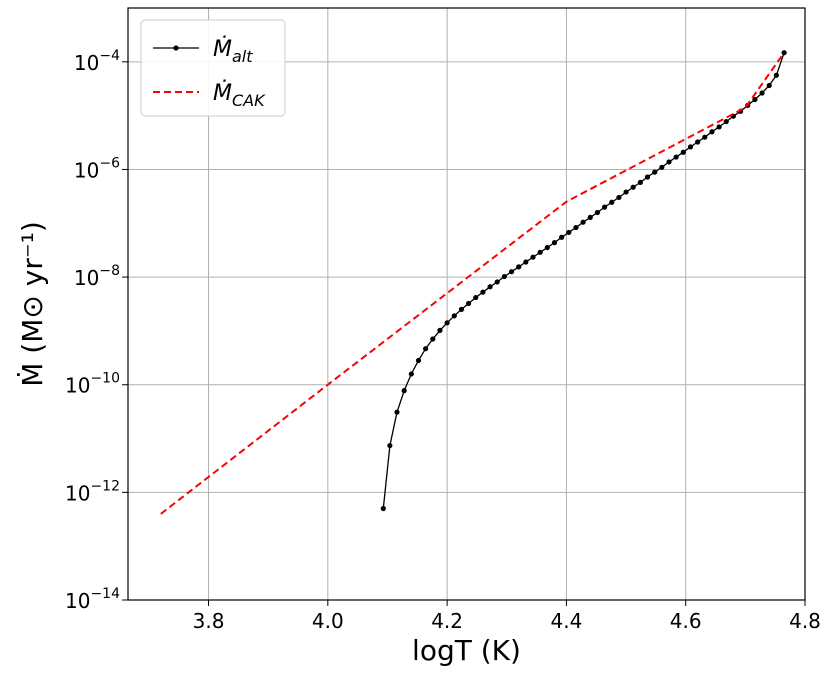 Image resolution: width=831 pixels, height=675 pixels. What do you see at coordinates (328, 621) in the screenshot?
I see `x-tick-label: 4.0` at bounding box center [328, 621].